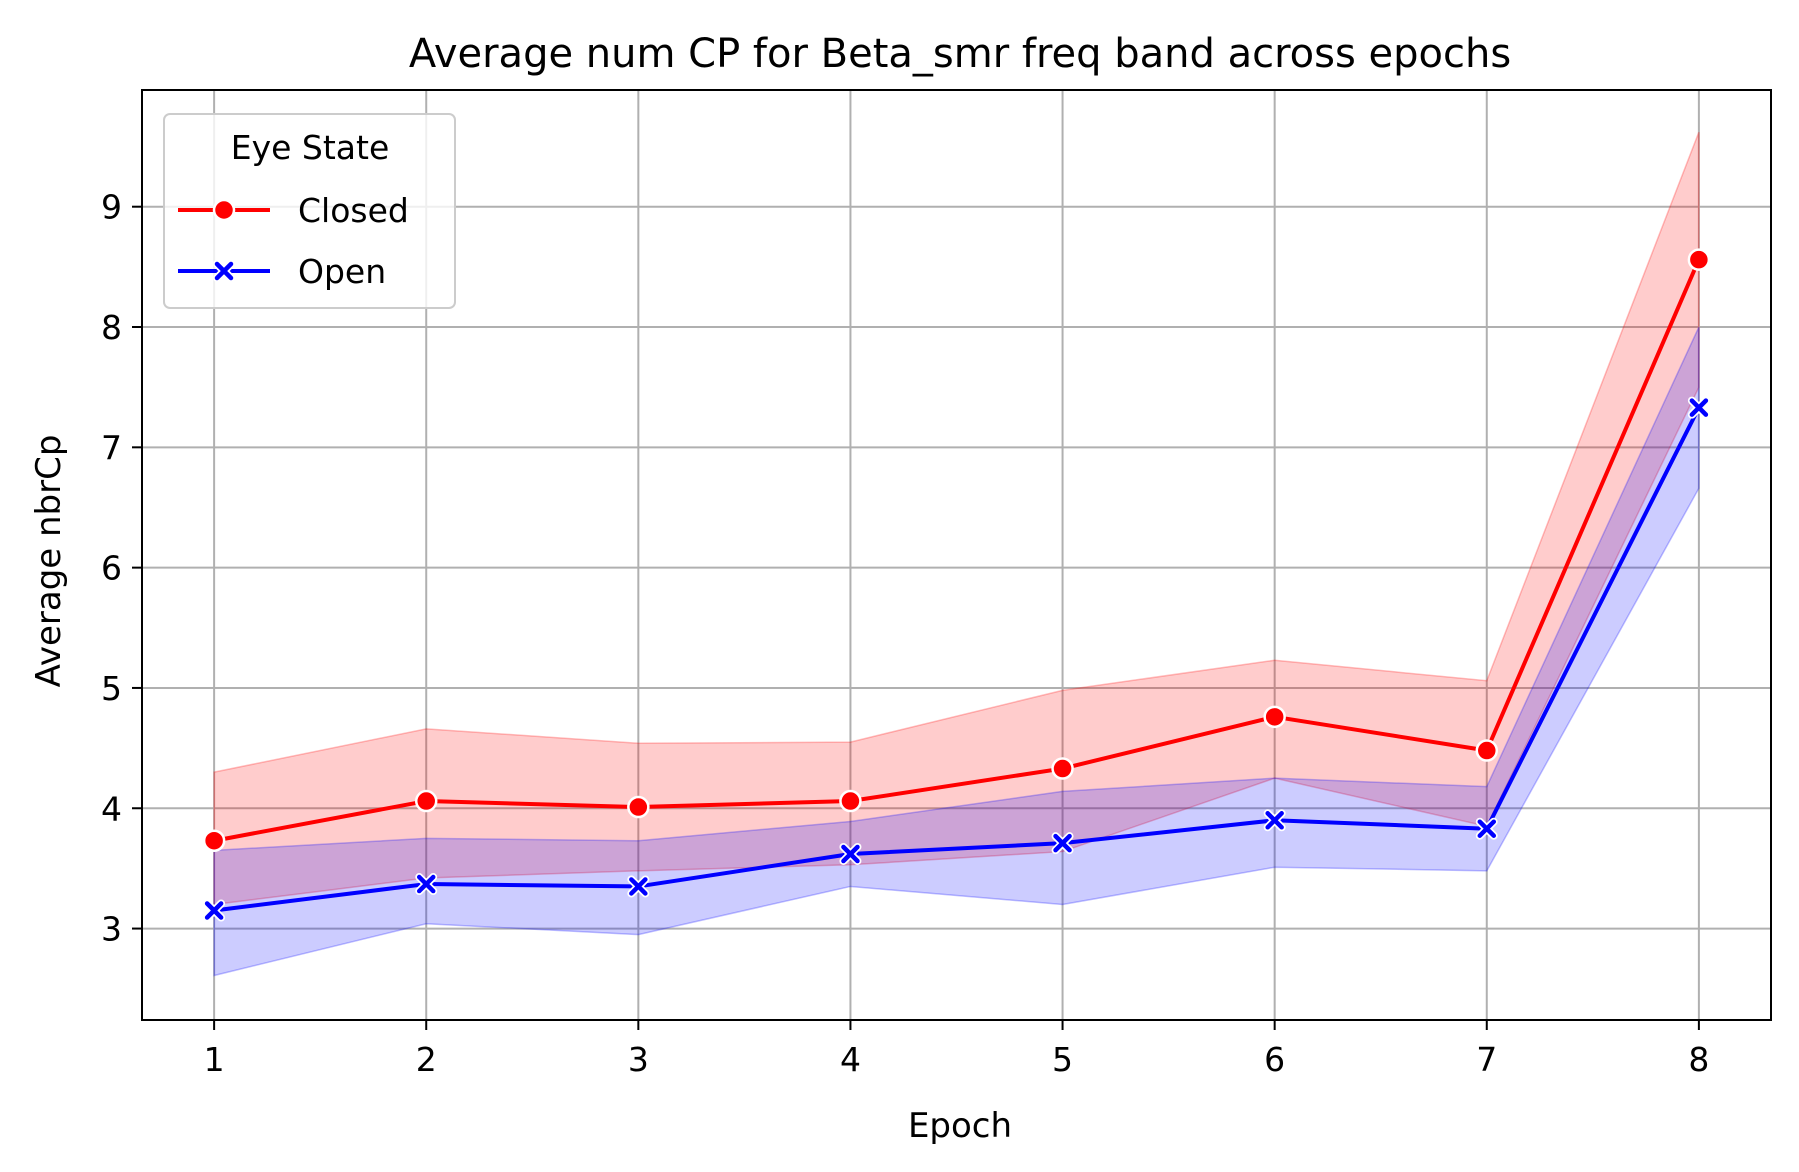 This screenshot has width=1799, height=1172. I want to click on legend-label-open: Open, so click(342, 271).